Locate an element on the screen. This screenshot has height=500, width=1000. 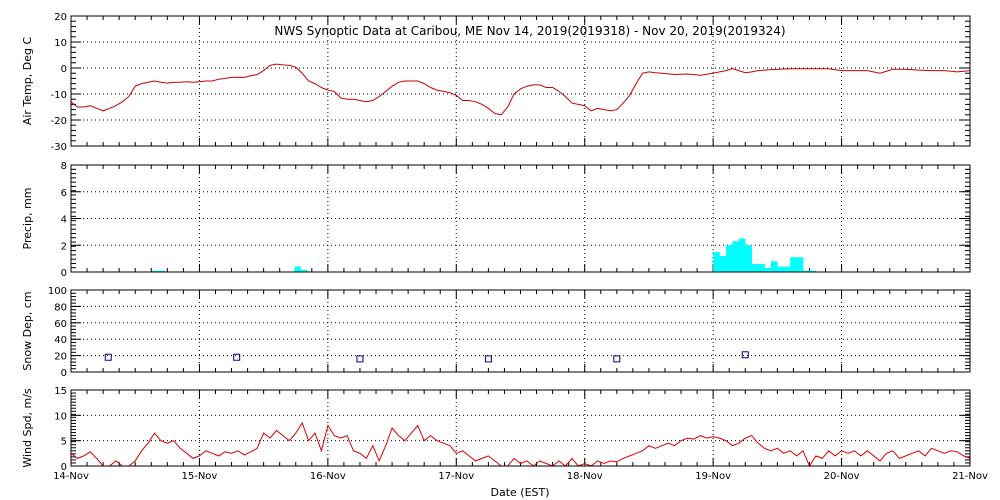
x-tick-label: 16-Nov is located at coordinates (328, 476).